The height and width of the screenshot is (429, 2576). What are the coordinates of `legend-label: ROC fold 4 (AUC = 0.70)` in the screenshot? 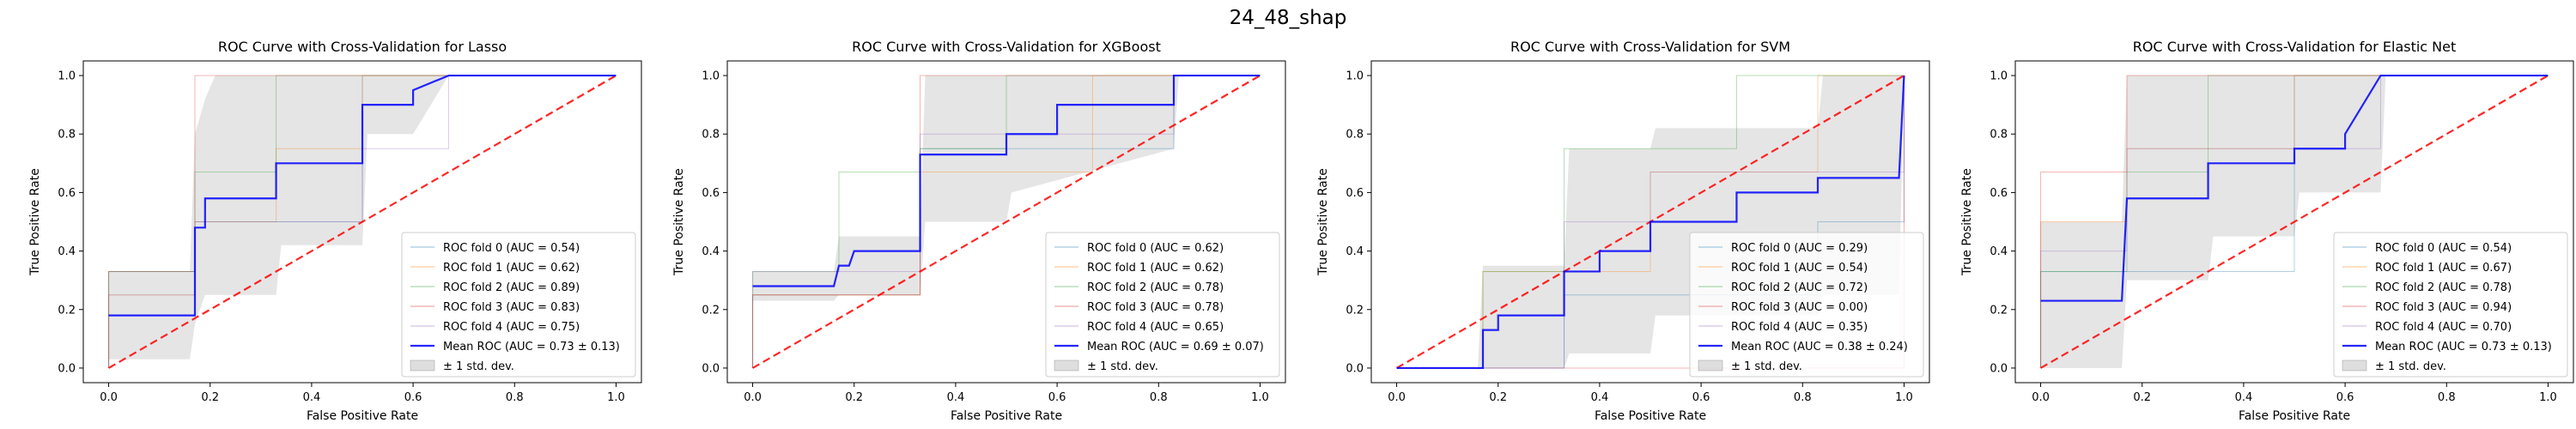 It's located at (2443, 327).